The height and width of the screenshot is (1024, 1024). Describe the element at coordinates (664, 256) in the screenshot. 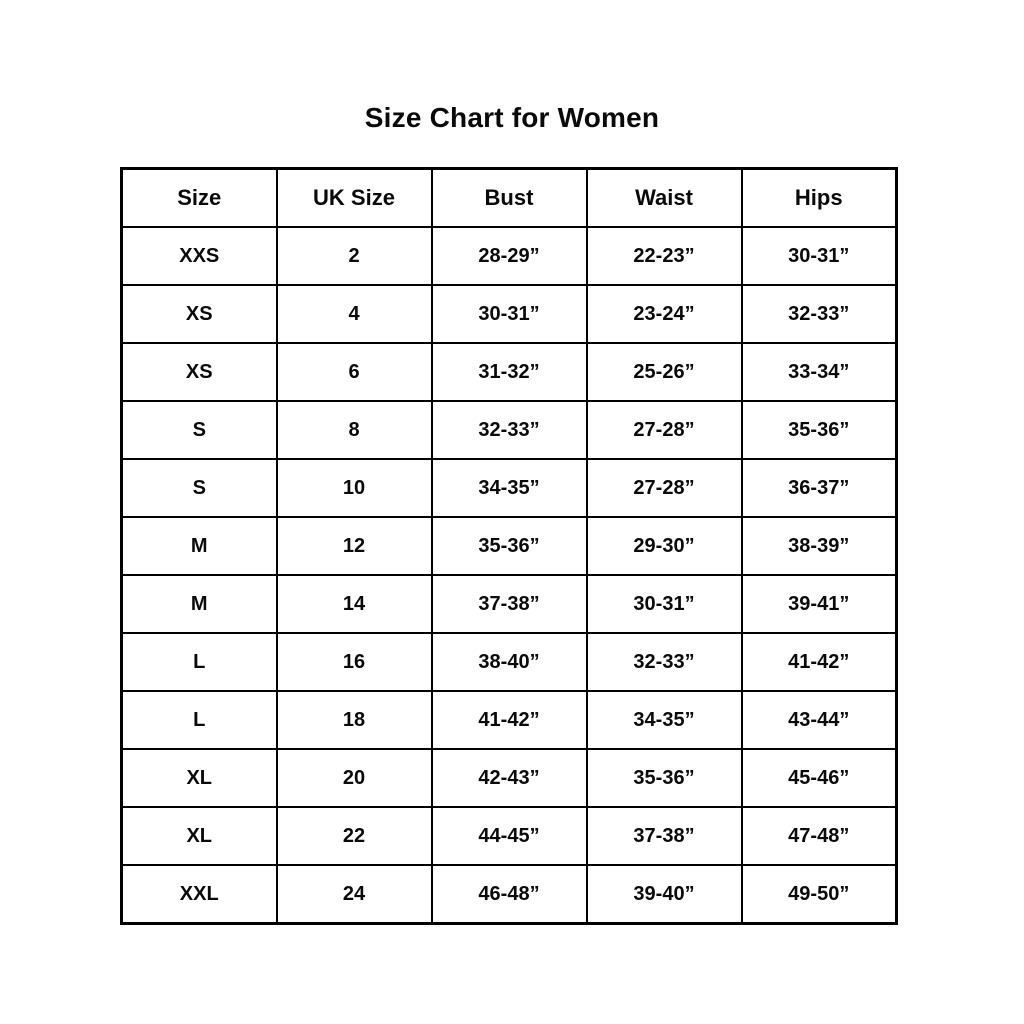

I see `table-cell: 22-23”` at that location.